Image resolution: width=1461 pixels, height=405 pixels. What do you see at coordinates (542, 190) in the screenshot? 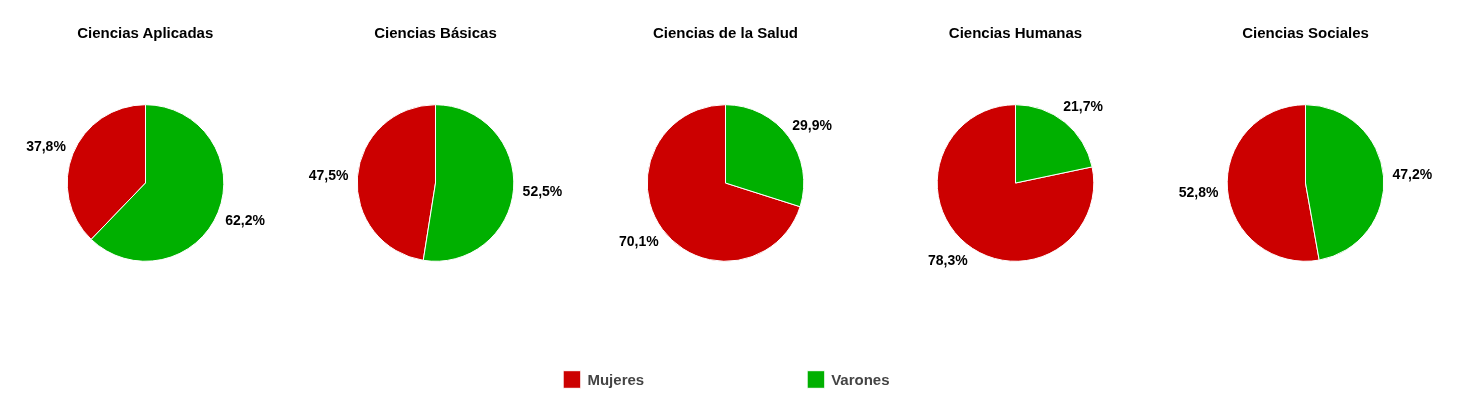
I see `data-label: 52,5%` at bounding box center [542, 190].